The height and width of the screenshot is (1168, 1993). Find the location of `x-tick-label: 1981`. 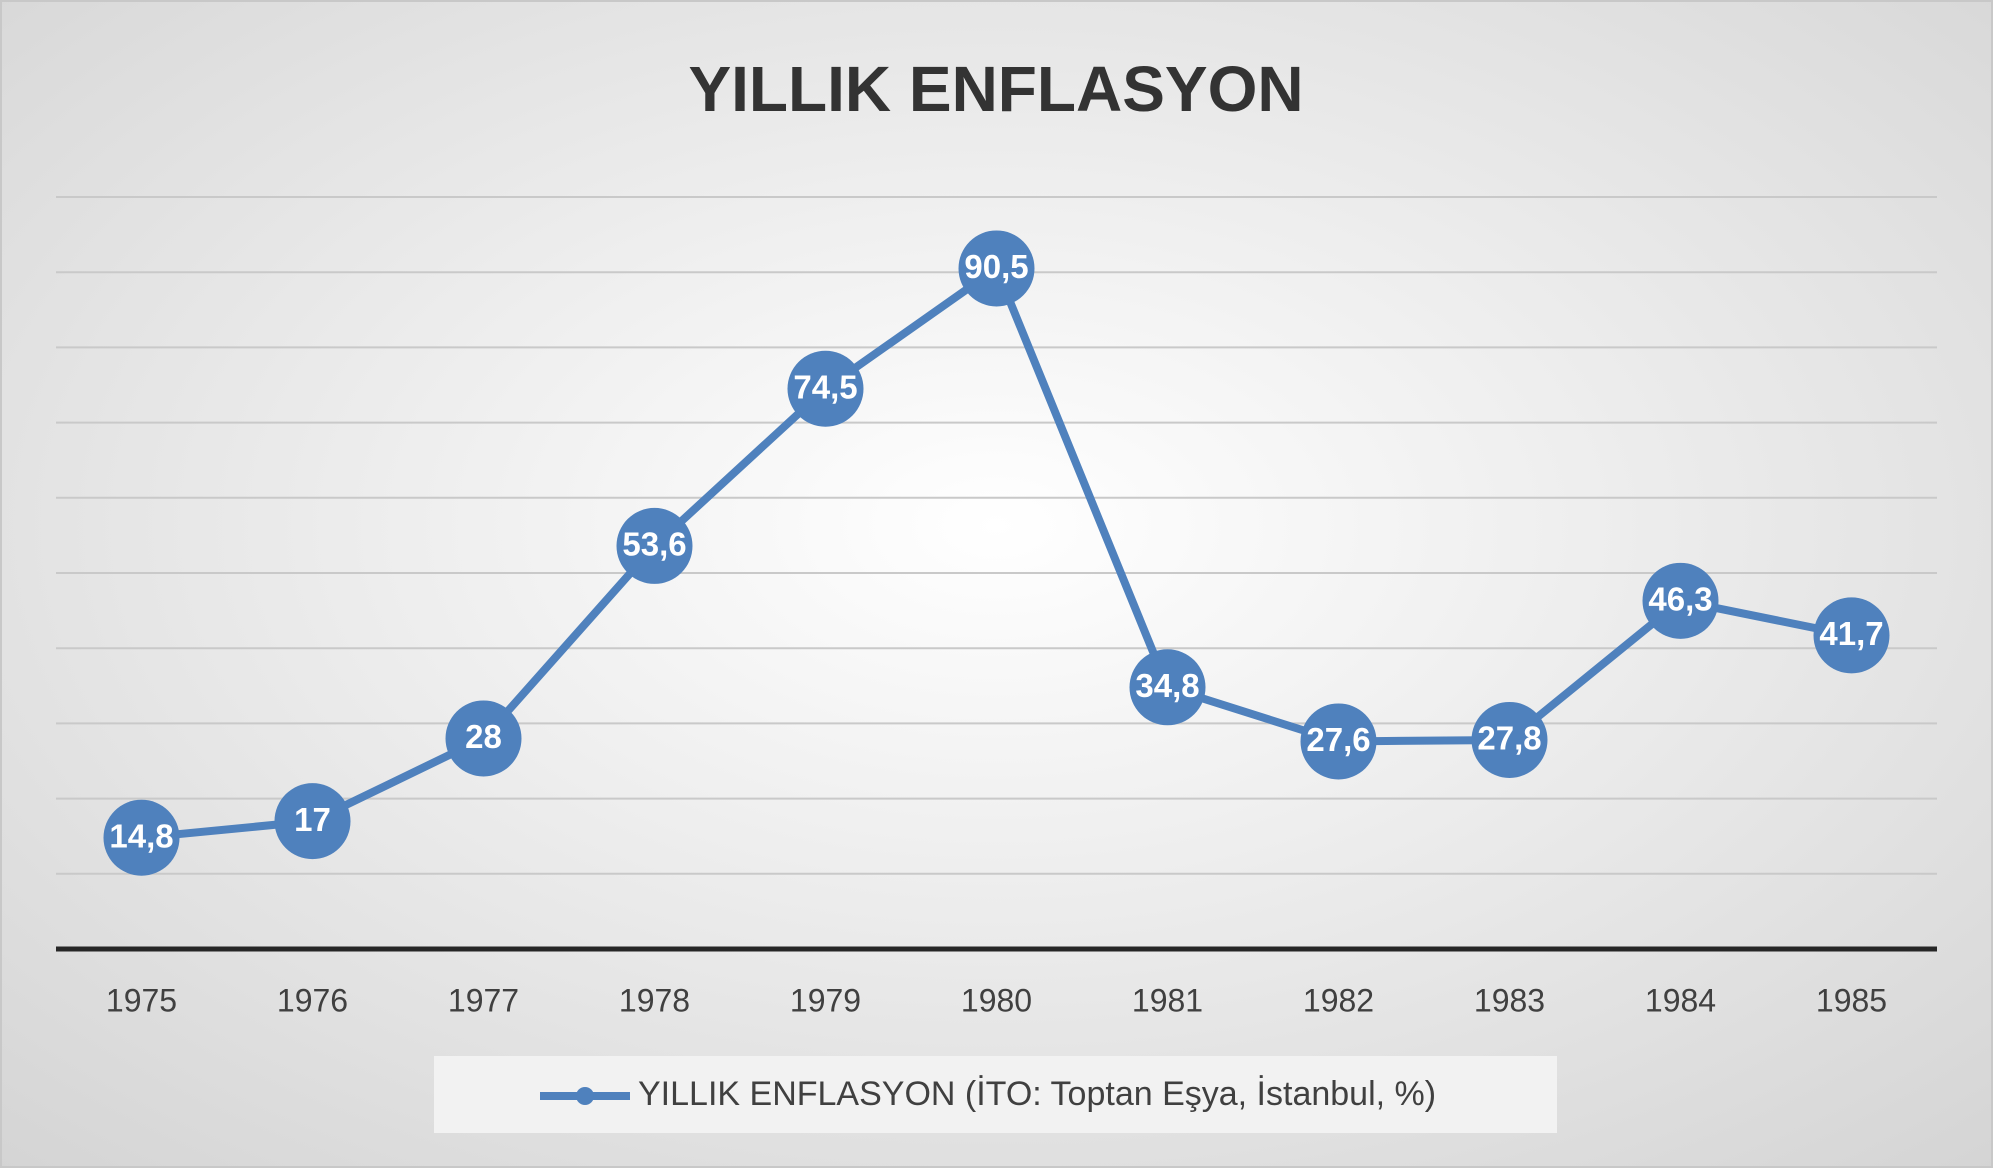

x-tick-label: 1981 is located at coordinates (1167, 1000).